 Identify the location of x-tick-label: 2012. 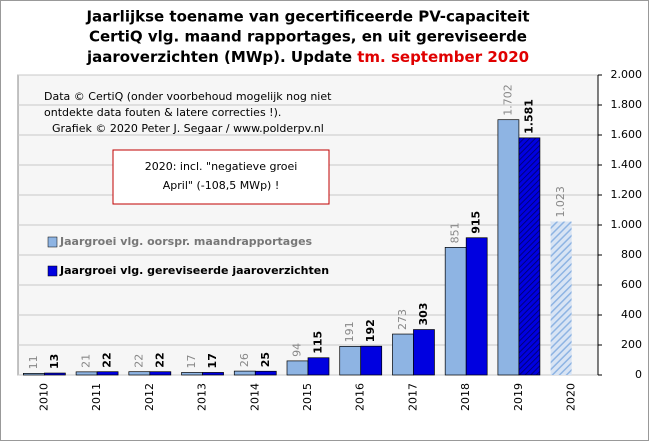
(149, 397).